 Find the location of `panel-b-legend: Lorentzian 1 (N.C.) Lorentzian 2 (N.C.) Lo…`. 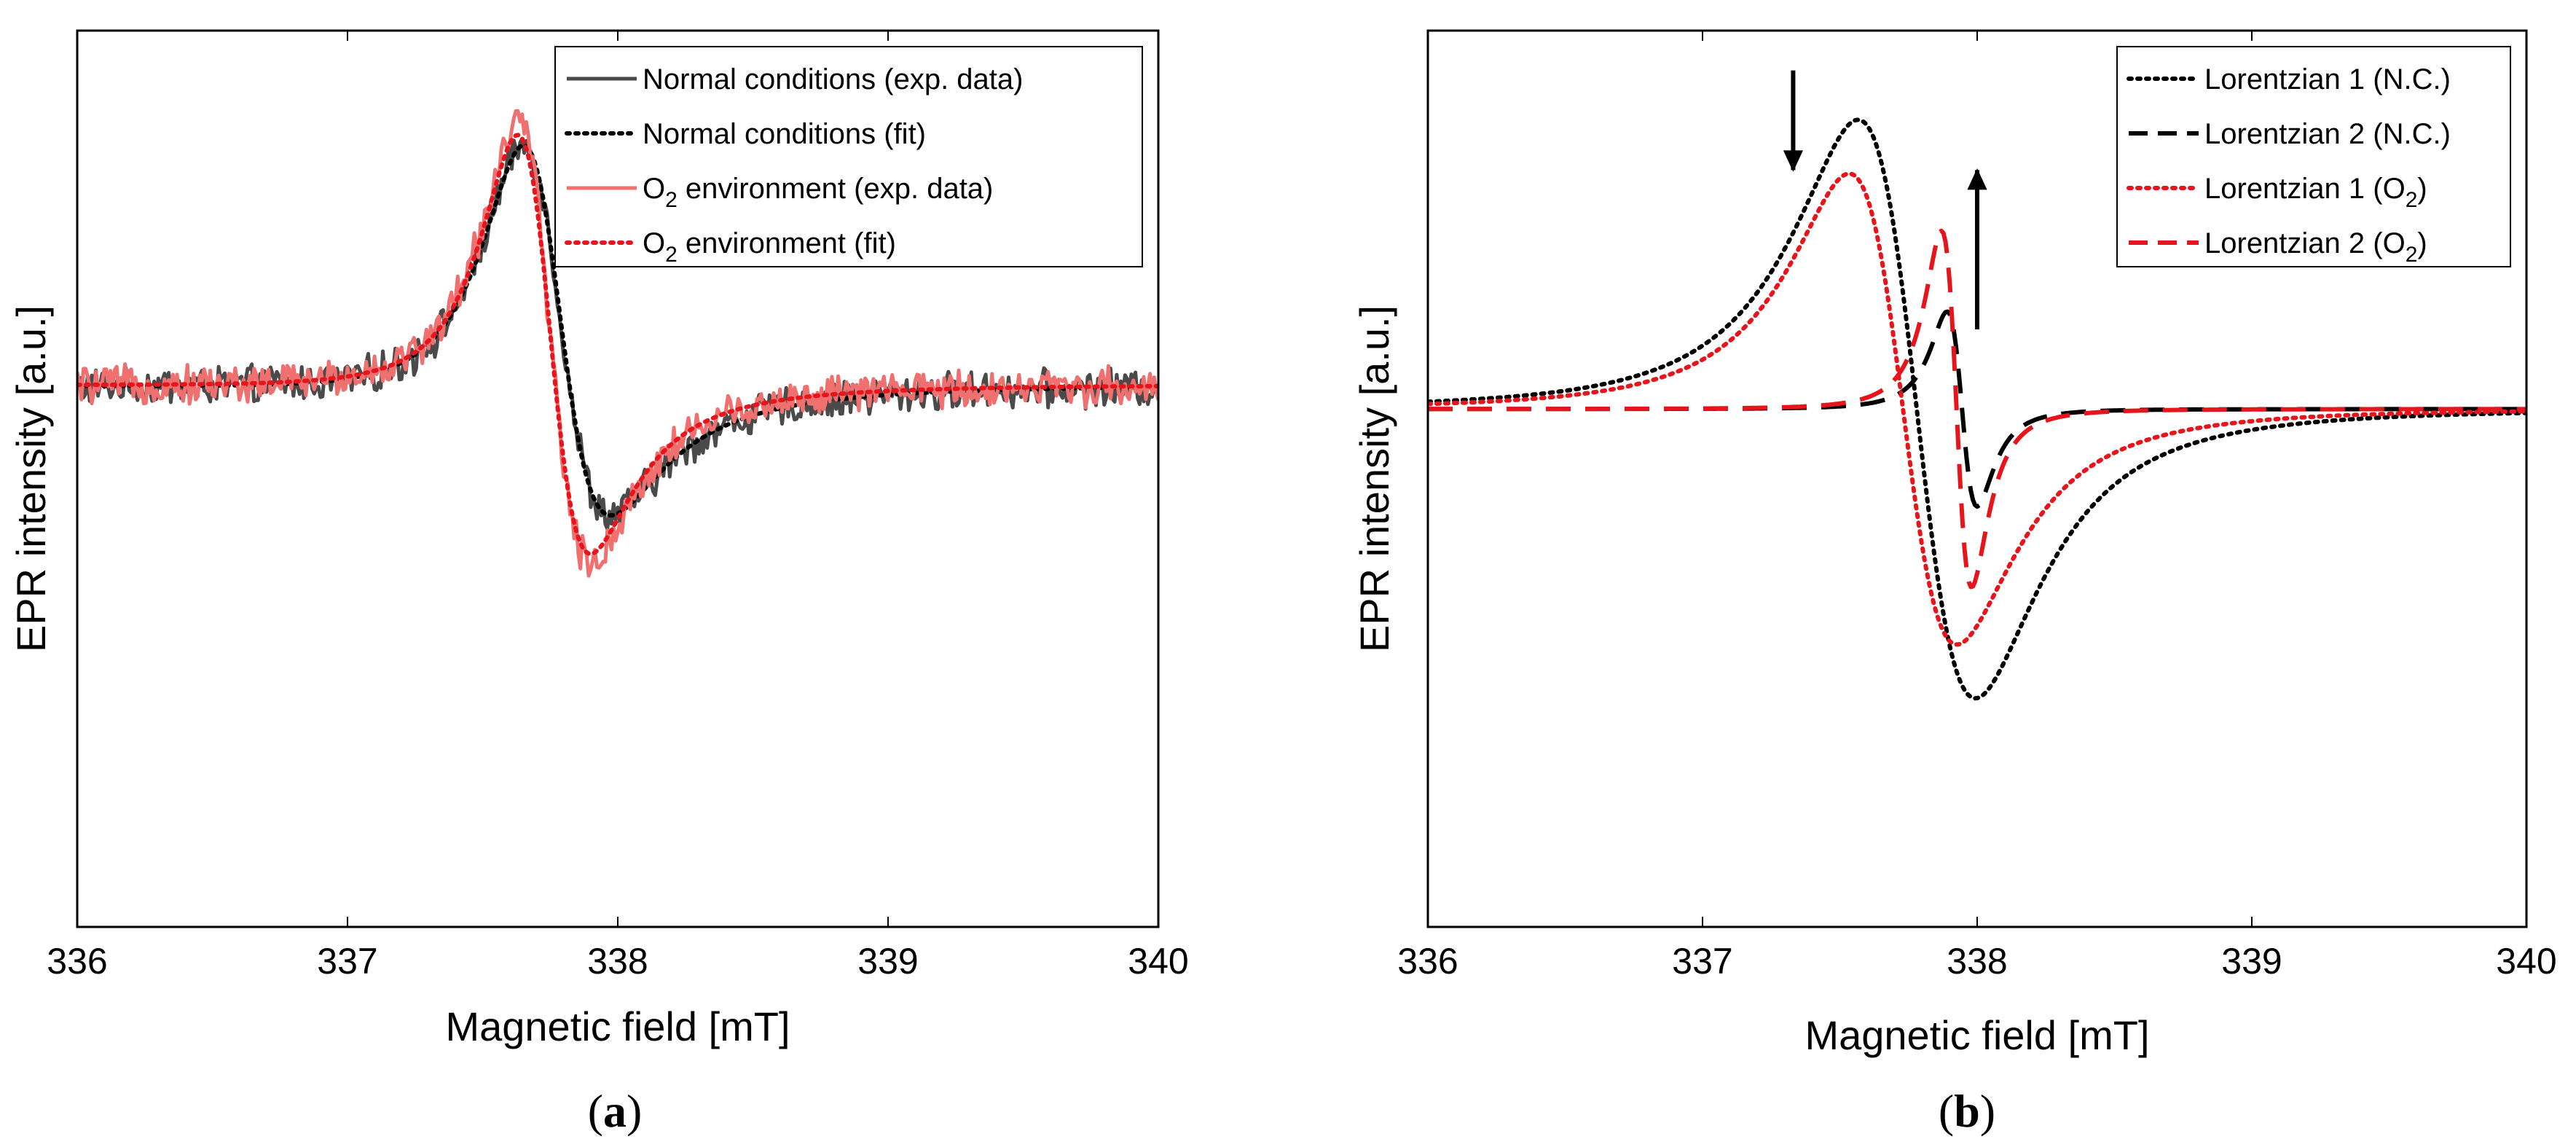

panel-b-legend: Lorentzian 1 (N.C.) Lorentzian 2 (N.C.) Lo… is located at coordinates (2313, 156).